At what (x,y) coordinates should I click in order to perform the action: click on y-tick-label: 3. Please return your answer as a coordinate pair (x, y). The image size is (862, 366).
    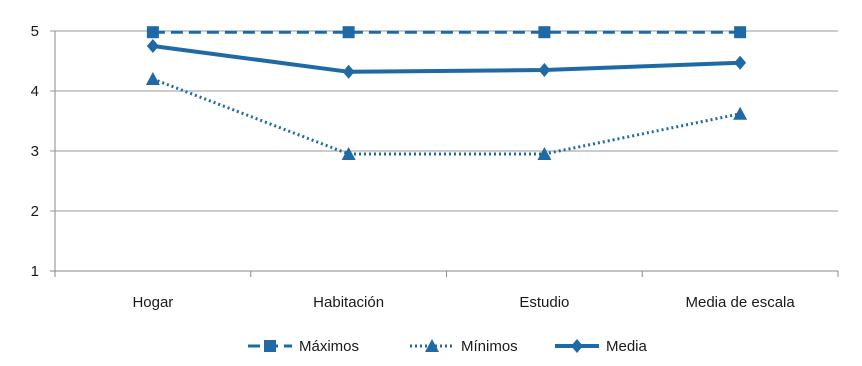
    Looking at the image, I should click on (35, 151).